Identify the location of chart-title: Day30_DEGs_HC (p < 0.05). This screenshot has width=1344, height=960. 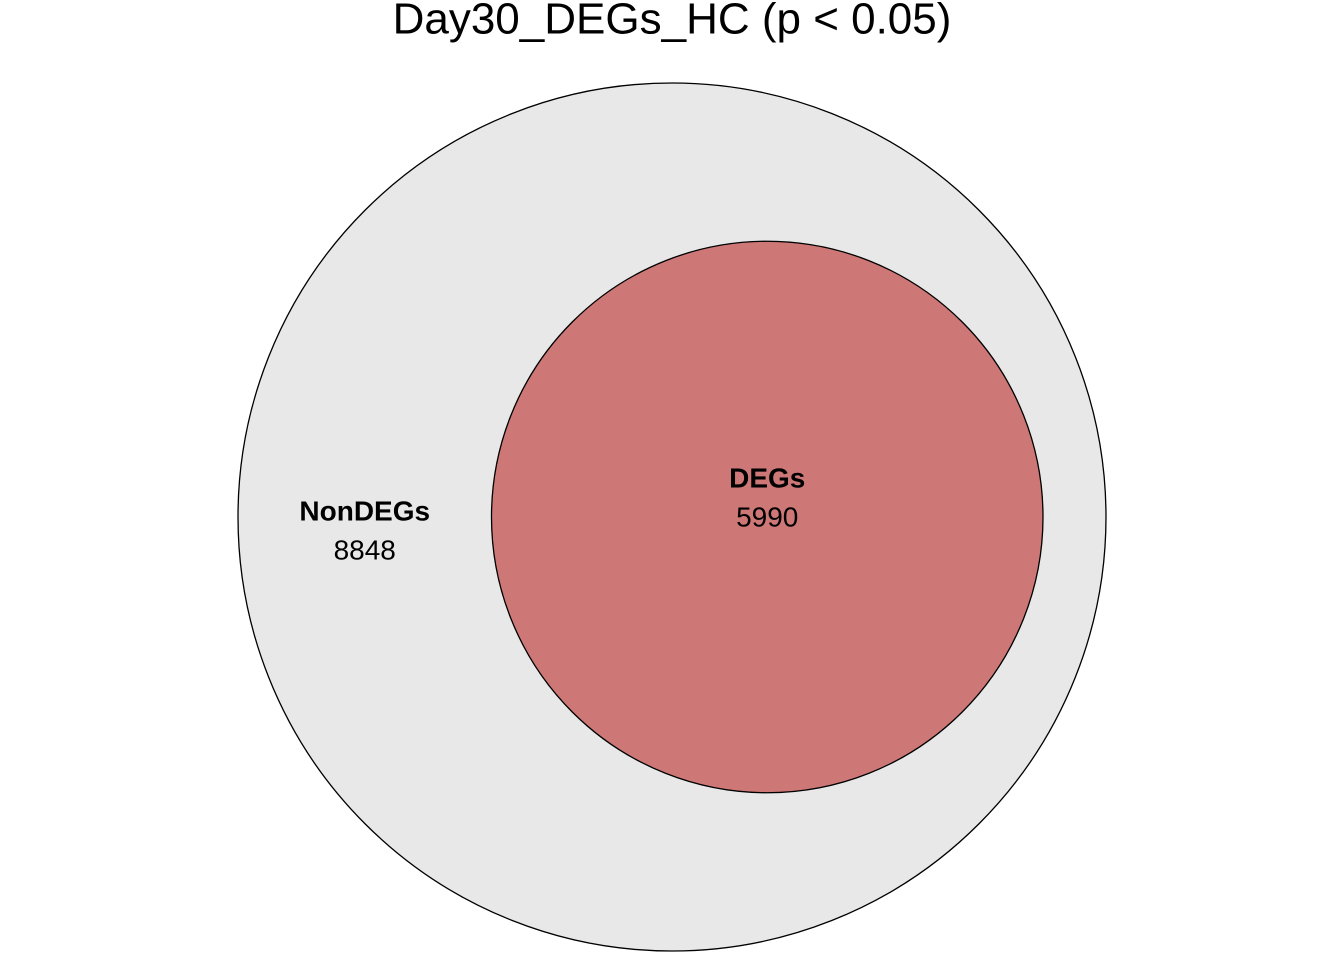
(672, 22).